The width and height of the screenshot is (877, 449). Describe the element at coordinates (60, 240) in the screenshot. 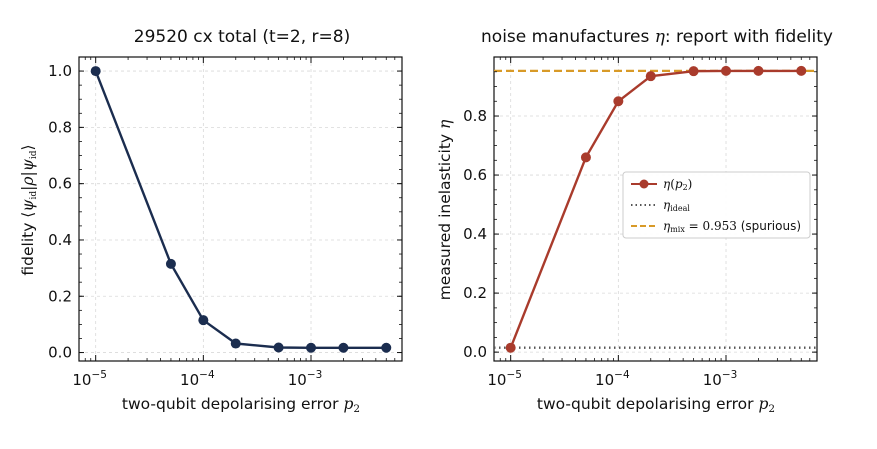

I see `fidelity-ytick-label: 0.4` at that location.